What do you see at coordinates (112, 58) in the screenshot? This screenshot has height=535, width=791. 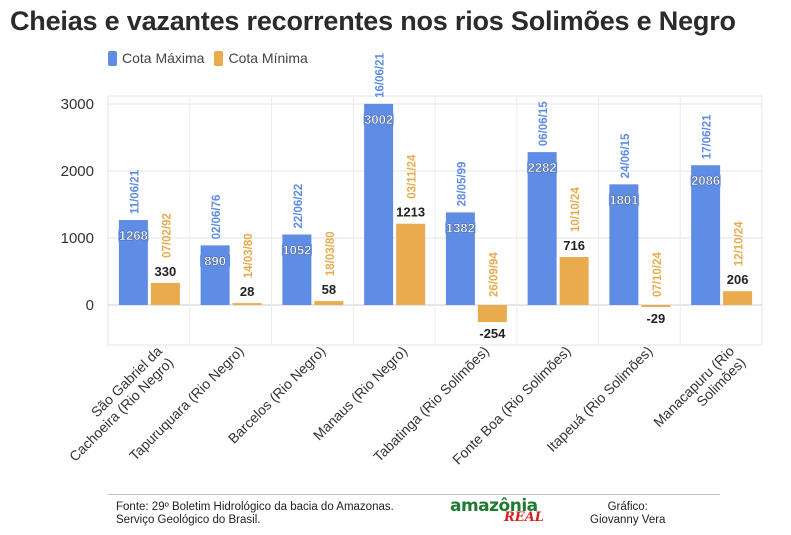 I see `legend-swatch-max` at bounding box center [112, 58].